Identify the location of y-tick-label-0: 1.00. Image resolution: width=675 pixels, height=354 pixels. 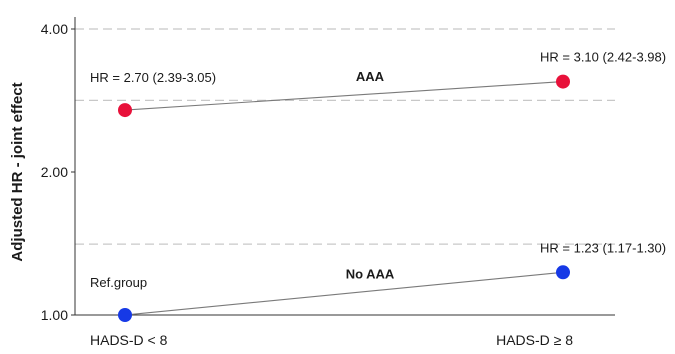
(54, 315).